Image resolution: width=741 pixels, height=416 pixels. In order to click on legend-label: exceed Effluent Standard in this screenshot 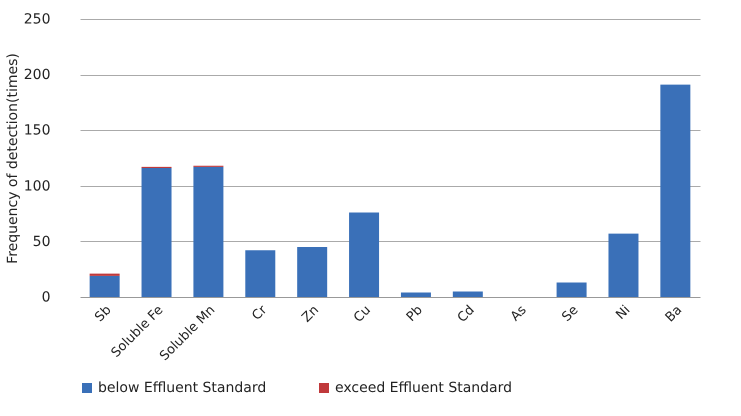, I will do `click(423, 388)`.